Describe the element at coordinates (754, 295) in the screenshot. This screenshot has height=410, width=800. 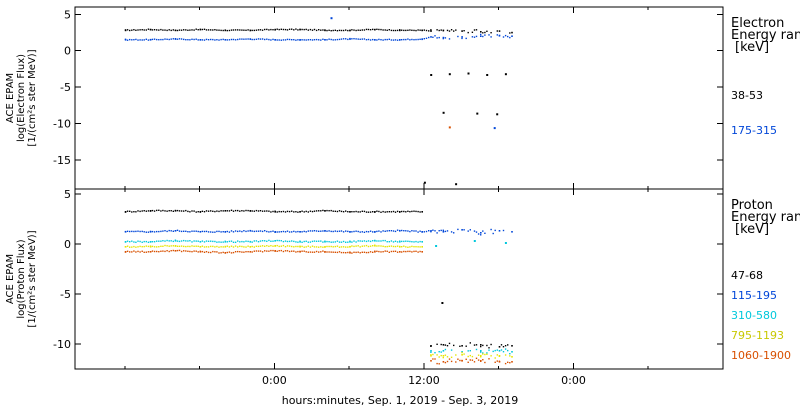
I see `legend-entry: 115-195` at that location.